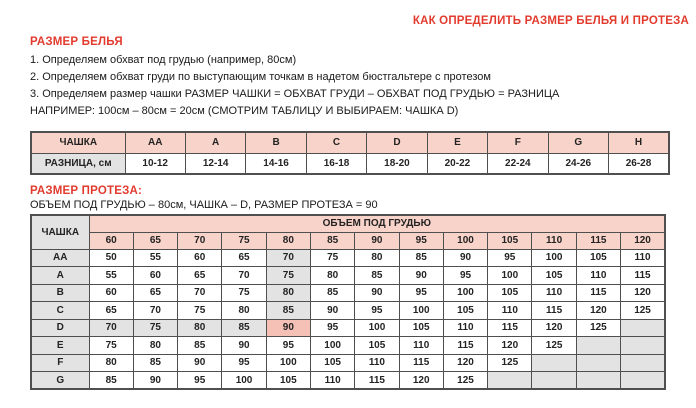 This screenshot has width=696, height=408. I want to click on cup-column-header: H, so click(639, 142).